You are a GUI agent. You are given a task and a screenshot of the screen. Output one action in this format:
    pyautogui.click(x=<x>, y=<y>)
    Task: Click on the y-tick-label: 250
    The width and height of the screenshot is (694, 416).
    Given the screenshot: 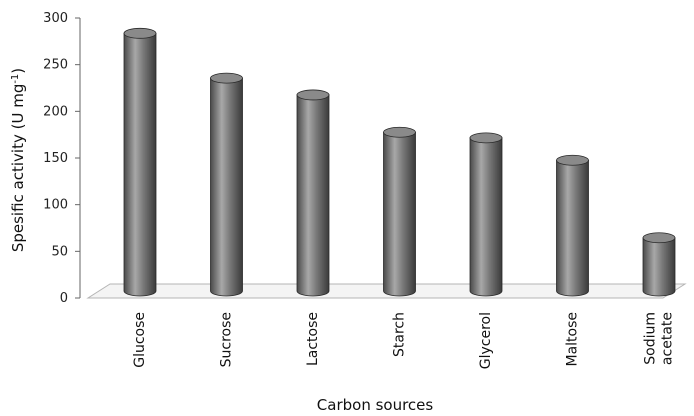 What is the action you would take?
    pyautogui.click(x=55, y=65)
    